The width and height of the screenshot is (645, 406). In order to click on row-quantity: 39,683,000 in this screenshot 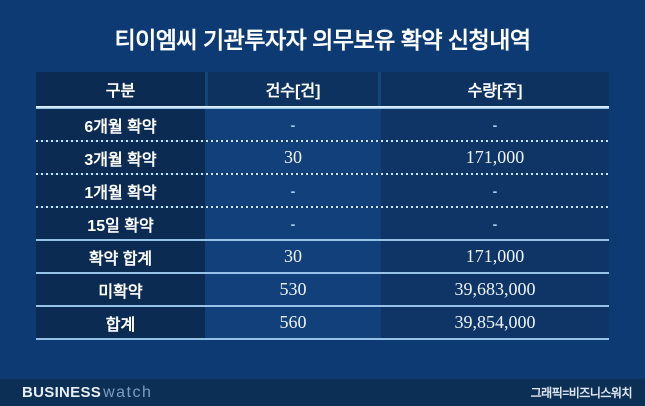, I will do `click(495, 289)`.